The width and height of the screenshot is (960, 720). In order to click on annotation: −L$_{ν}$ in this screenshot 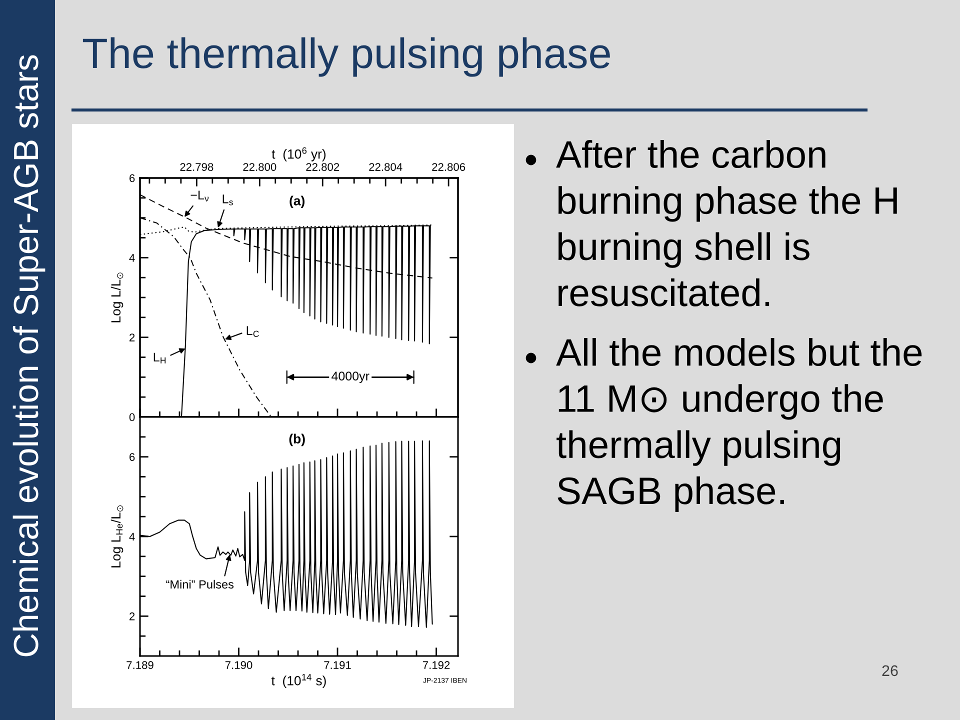, I will do `click(199, 196)`.